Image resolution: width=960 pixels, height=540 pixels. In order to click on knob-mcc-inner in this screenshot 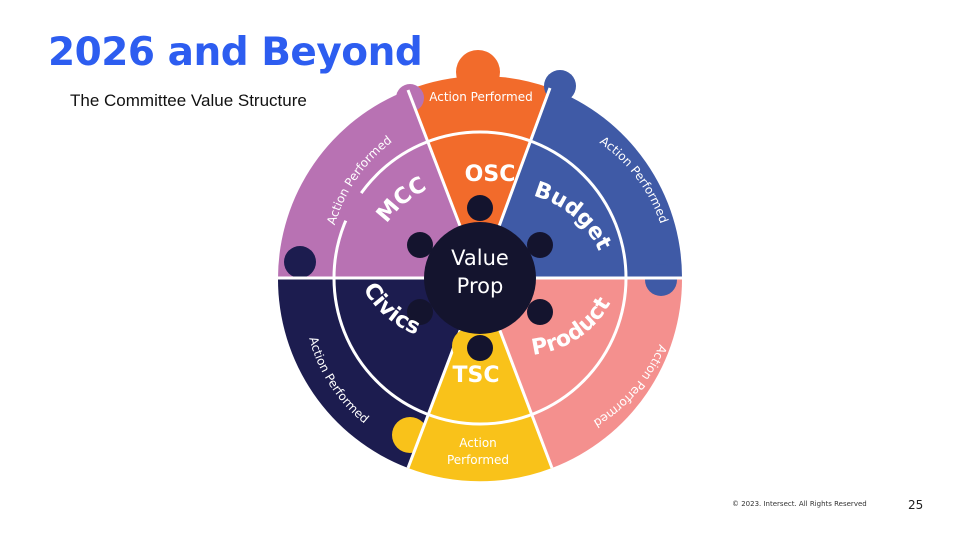, I will do `click(352, 206)`.